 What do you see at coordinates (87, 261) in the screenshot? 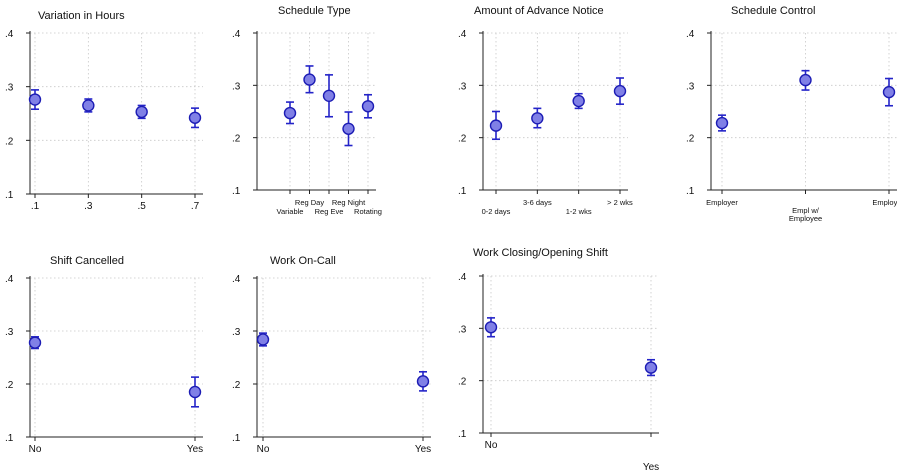
I see `panel-title: Shift Cancelled` at bounding box center [87, 261].